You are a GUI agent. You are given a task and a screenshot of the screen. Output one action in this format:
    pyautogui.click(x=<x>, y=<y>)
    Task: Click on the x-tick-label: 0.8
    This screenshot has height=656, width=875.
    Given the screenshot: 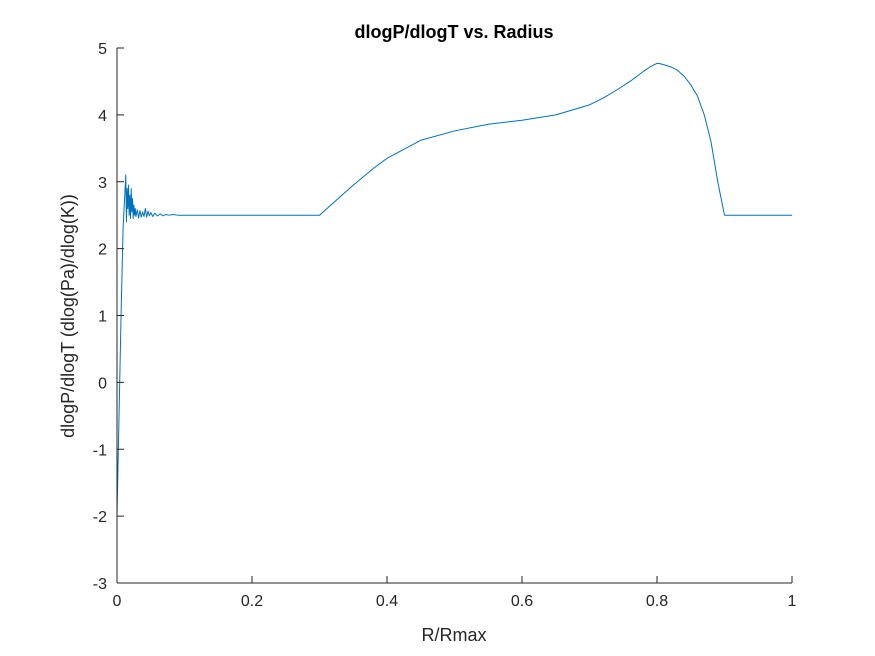 What is the action you would take?
    pyautogui.click(x=657, y=601)
    